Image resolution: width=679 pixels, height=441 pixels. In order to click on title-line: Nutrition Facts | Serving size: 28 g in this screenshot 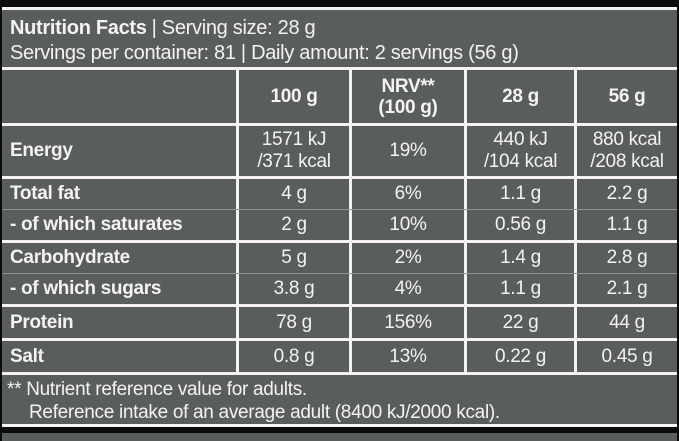, I will do `click(339, 28)`.